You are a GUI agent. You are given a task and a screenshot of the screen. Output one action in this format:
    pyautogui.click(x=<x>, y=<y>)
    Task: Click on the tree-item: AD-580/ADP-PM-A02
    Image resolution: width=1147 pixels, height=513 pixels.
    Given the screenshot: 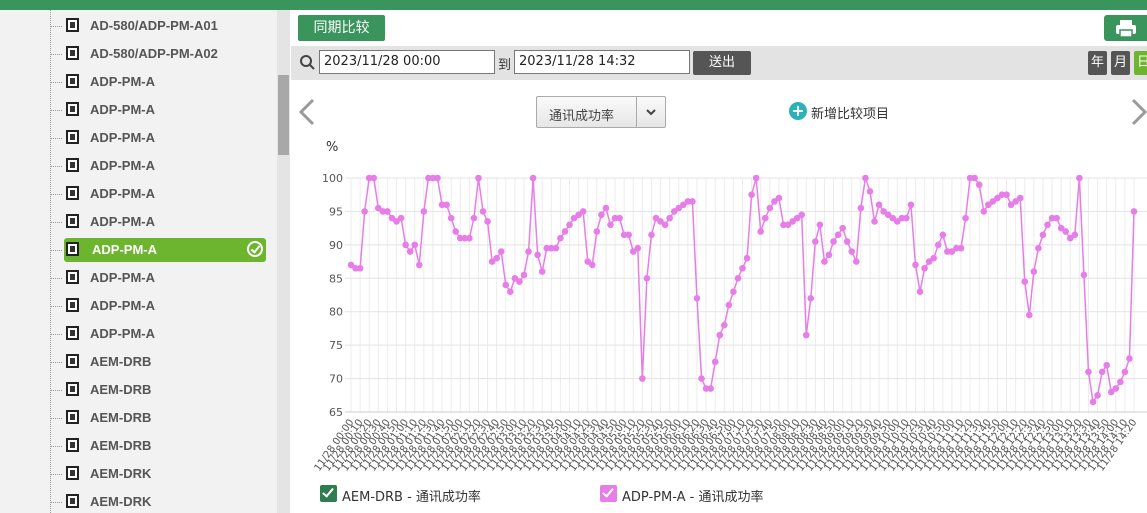 What is the action you would take?
    pyautogui.click(x=165, y=54)
    